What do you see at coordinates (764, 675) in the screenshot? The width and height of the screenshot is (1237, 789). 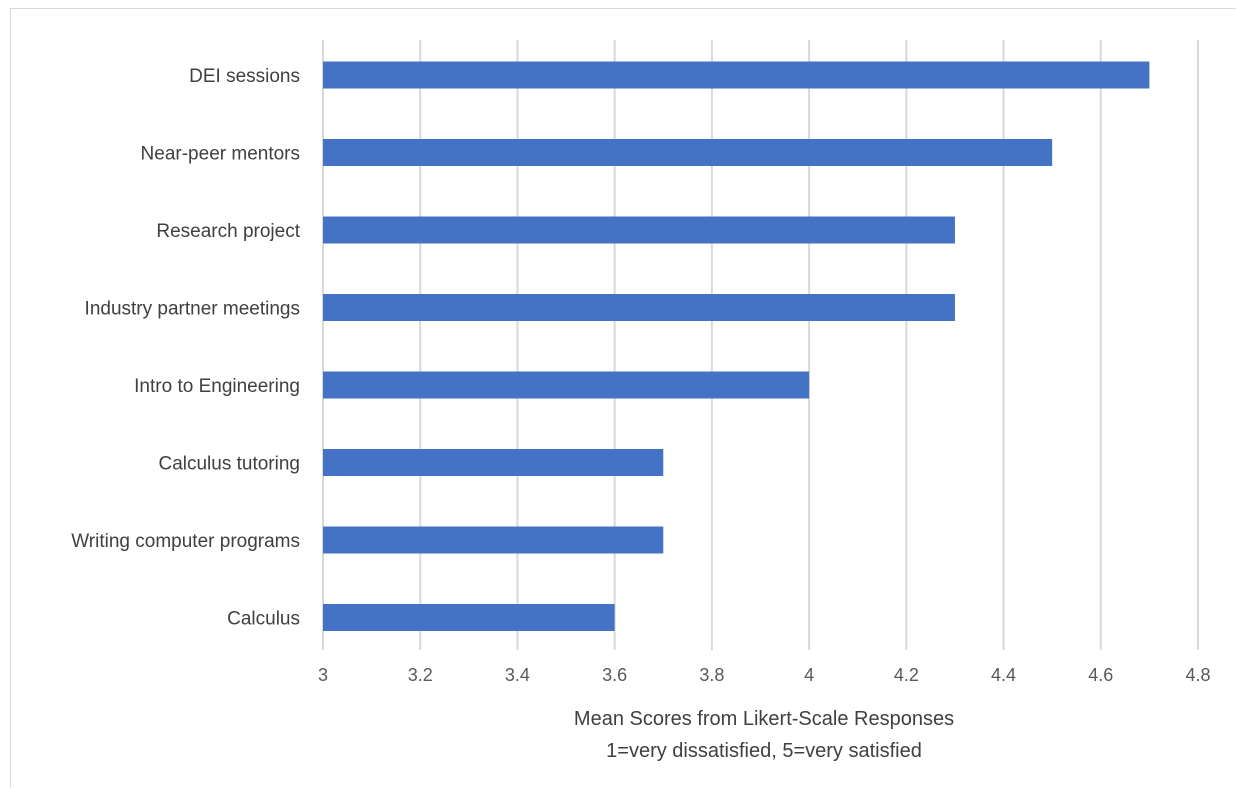 I see `x-tick-labels: 3 3.2 3.4 3.6 3.8 4 4.2 4.4 4.6 4.8` at bounding box center [764, 675].